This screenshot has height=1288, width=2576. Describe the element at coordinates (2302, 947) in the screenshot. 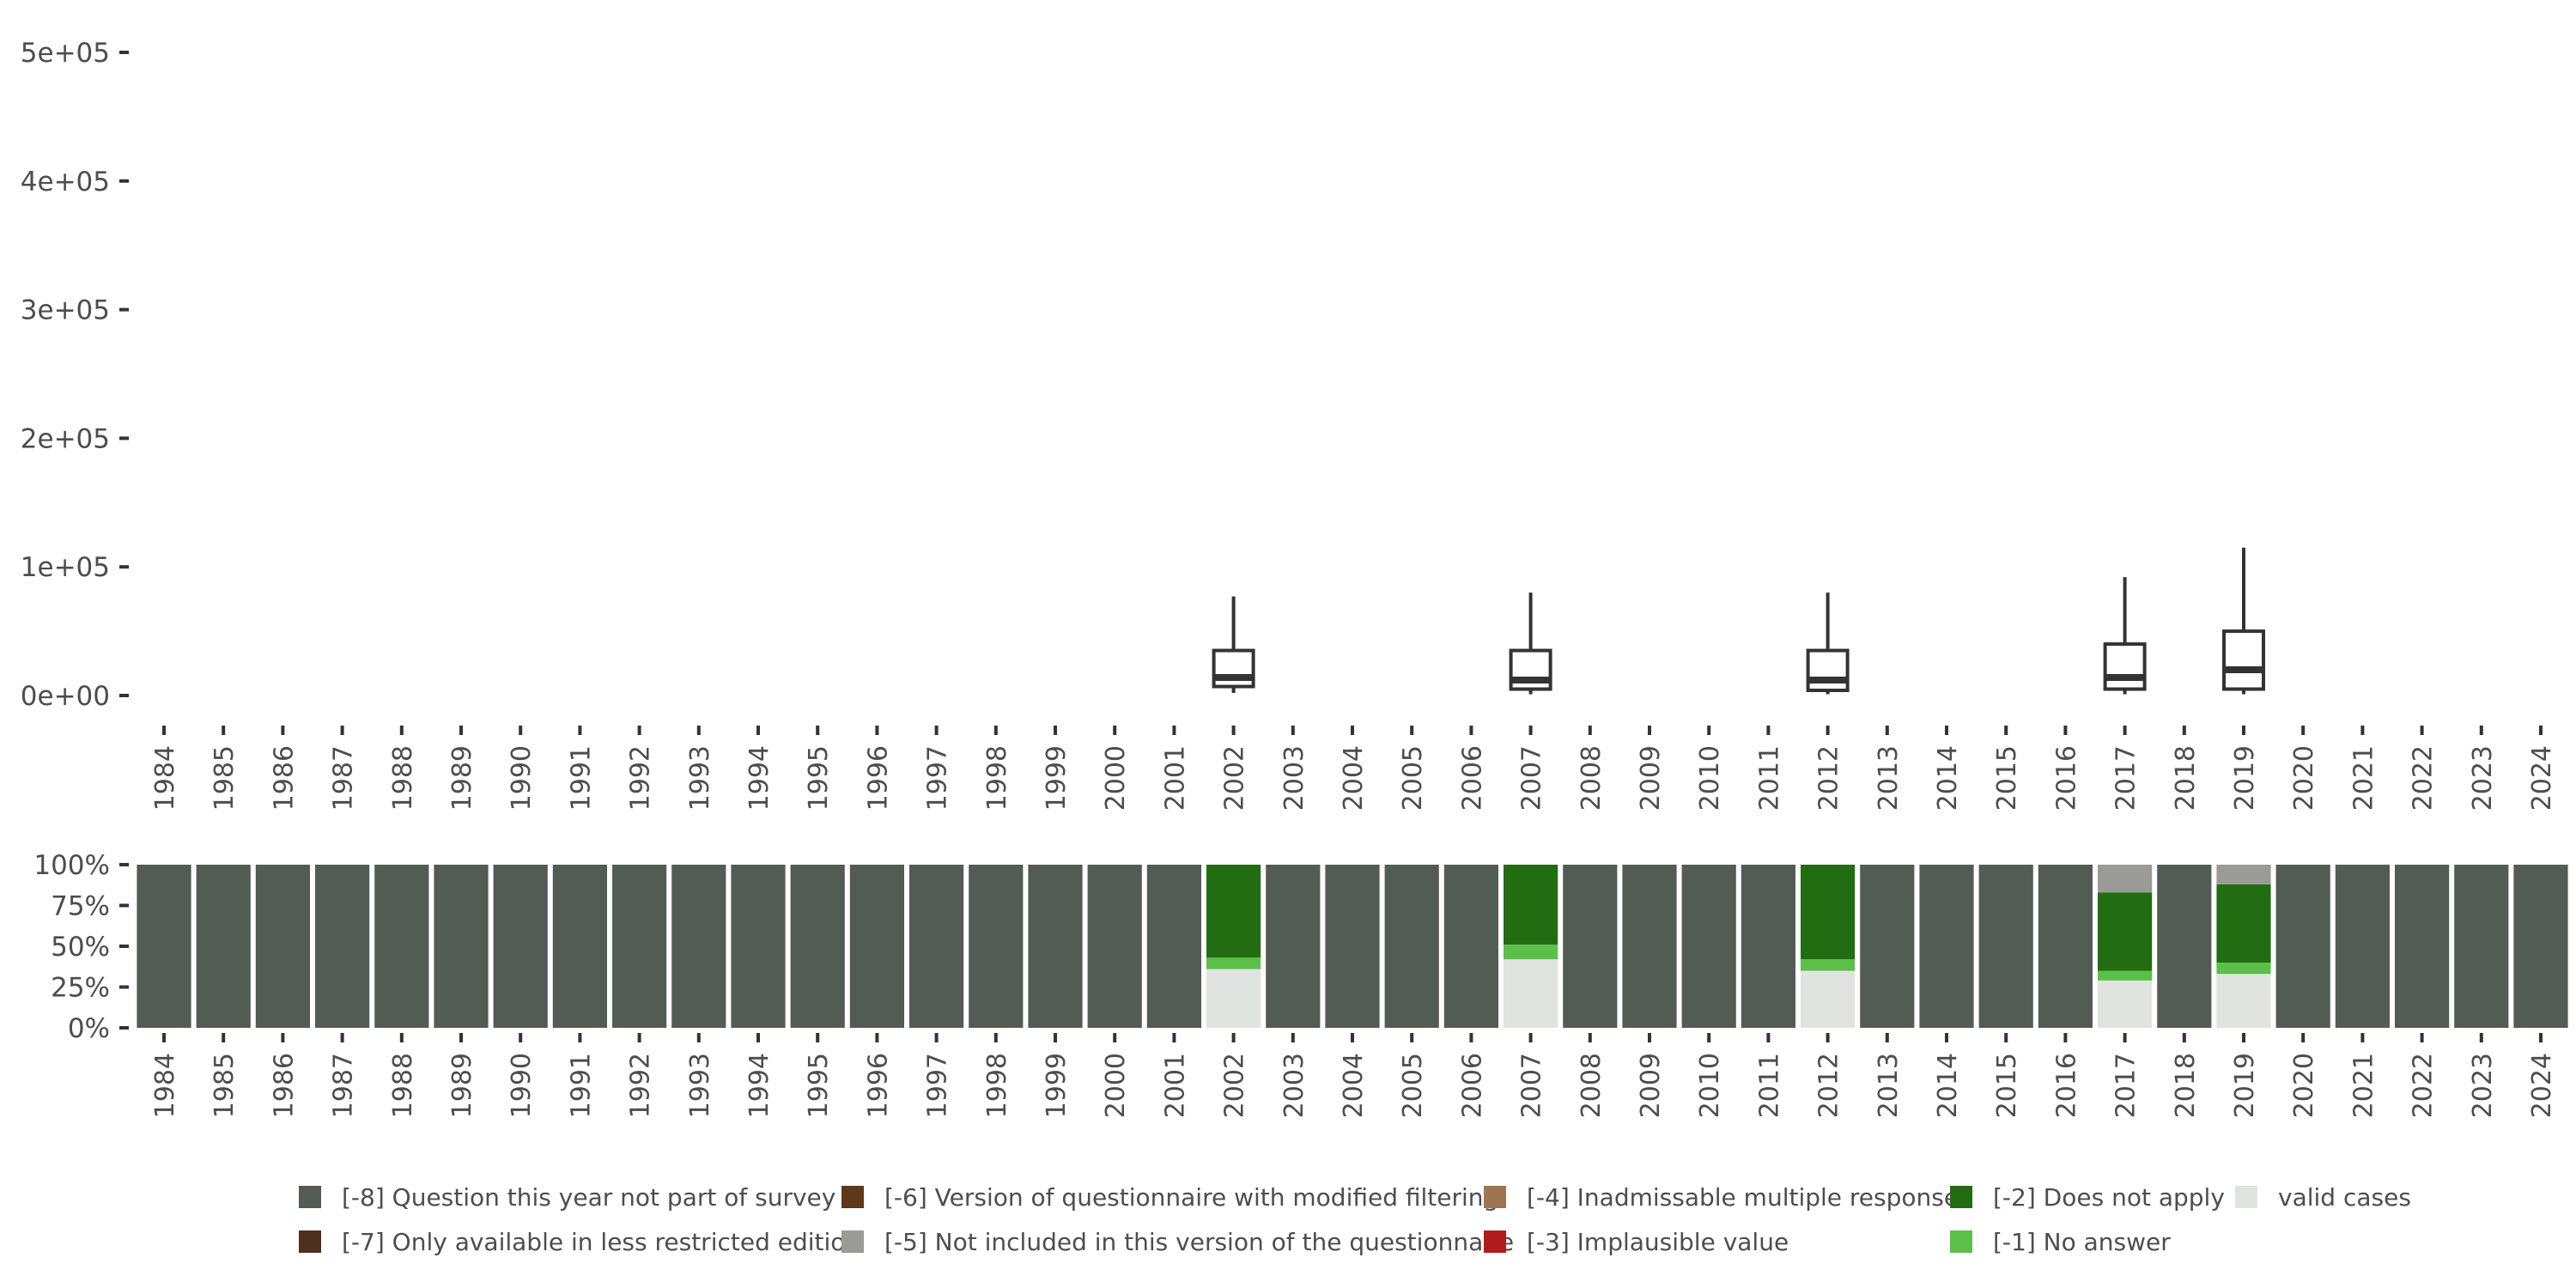

I see `bar-segment-2020-q8` at that location.